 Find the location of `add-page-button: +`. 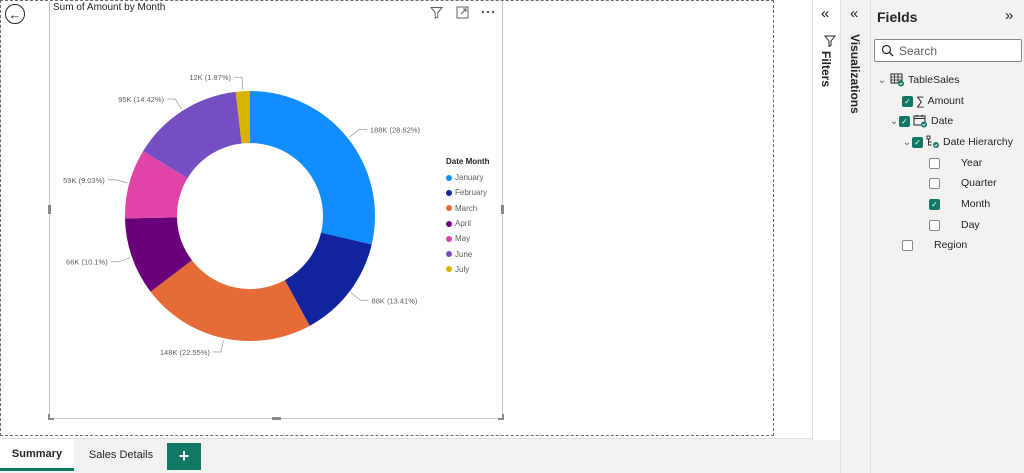

add-page-button: + is located at coordinates (184, 456).